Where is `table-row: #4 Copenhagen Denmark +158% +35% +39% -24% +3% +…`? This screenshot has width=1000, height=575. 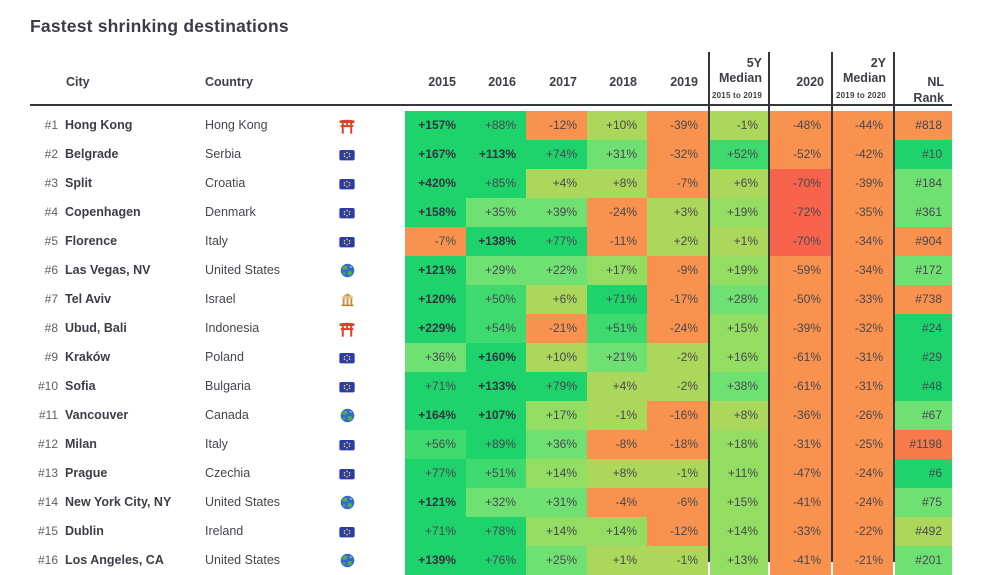
table-row: #4 Copenhagen Denmark +158% +35% +39% -24% +3% +… is located at coordinates (500, 212).